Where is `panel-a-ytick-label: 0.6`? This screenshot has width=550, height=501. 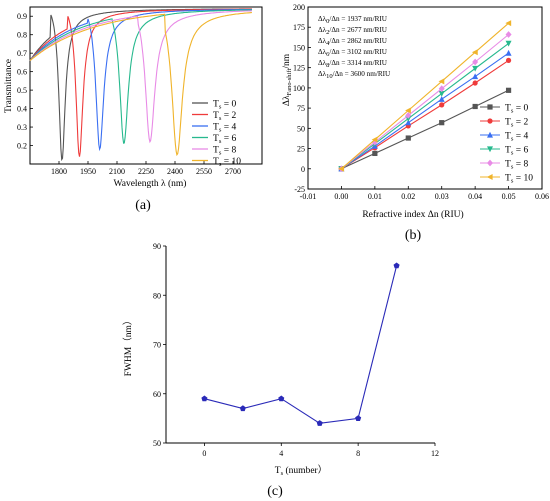 panel-a-ytick-label: 0.6 is located at coordinates (22, 72).